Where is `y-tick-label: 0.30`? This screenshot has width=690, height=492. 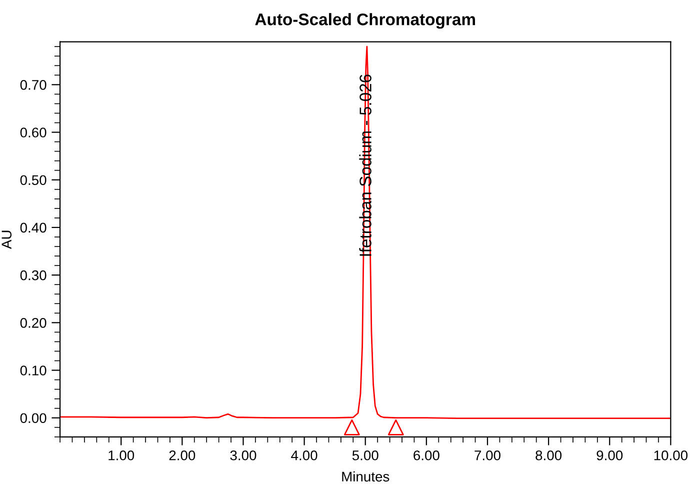
y-tick-label: 0.30 is located at coordinates (33, 275).